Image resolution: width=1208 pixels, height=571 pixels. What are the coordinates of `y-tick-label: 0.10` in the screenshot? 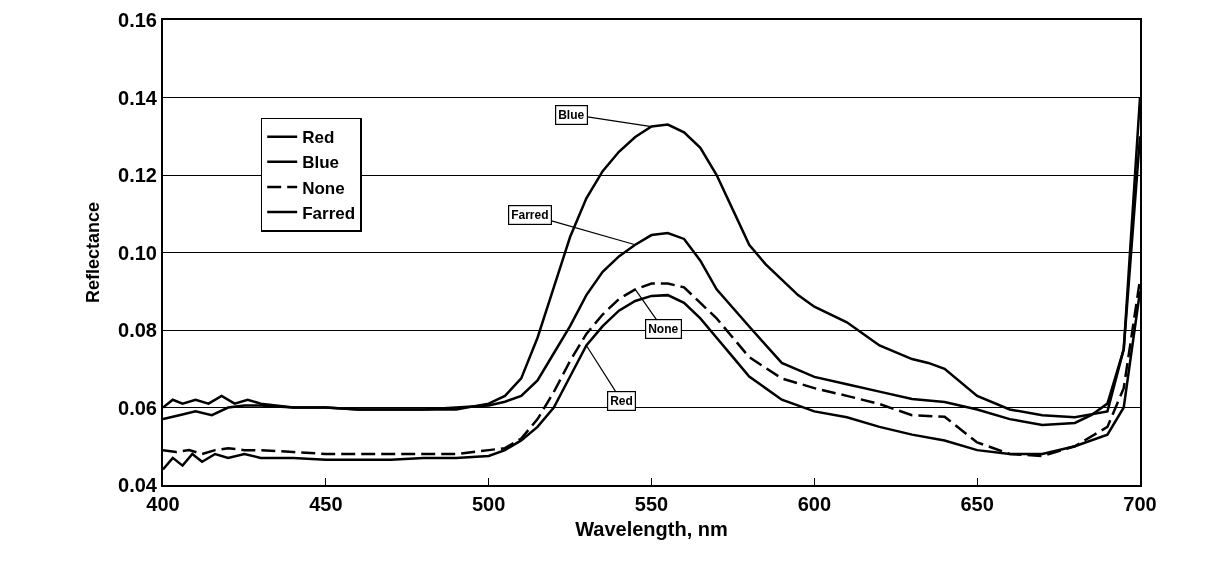 It's located at (137, 252).